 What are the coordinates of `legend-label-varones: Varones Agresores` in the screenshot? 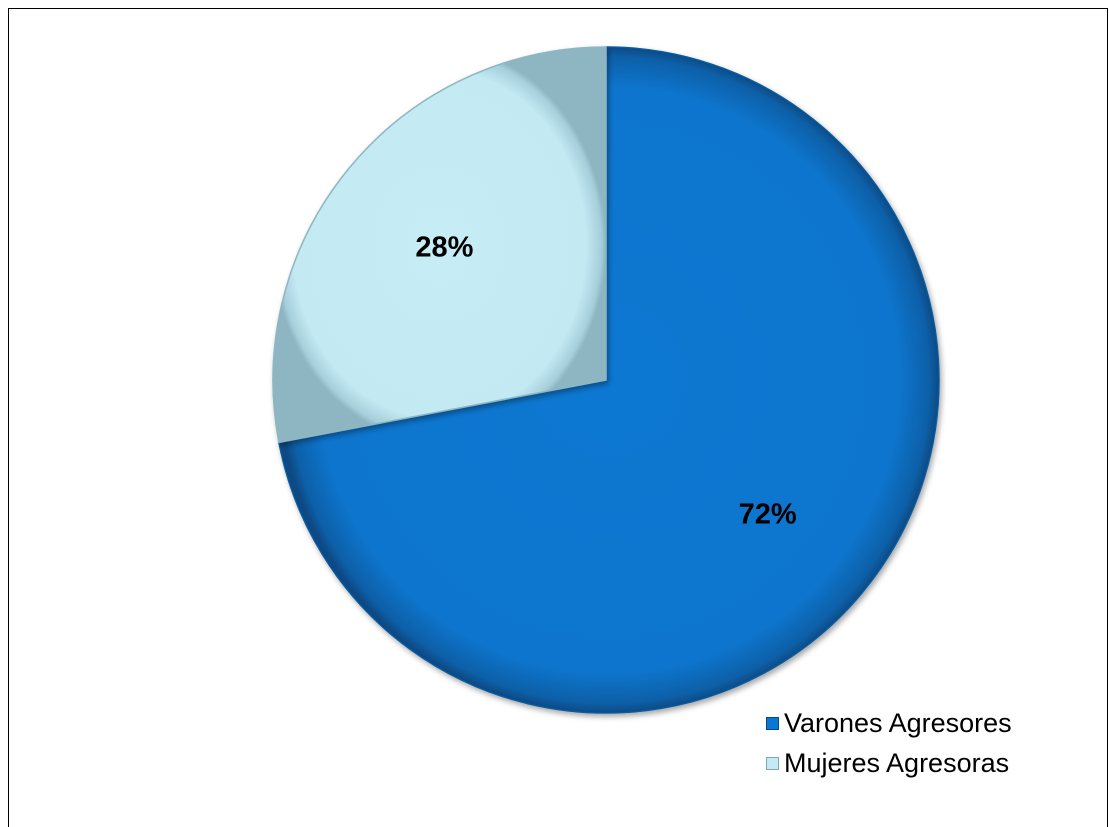 It's located at (898, 722).